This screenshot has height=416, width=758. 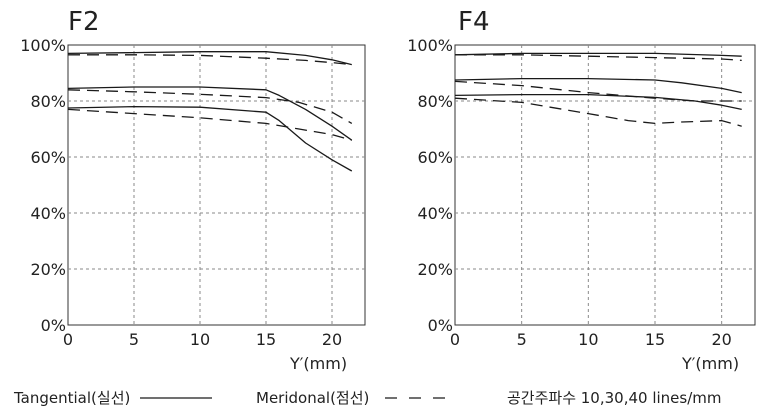 I want to click on legend-tangential-label: Tangential(실선), so click(x=71, y=398).